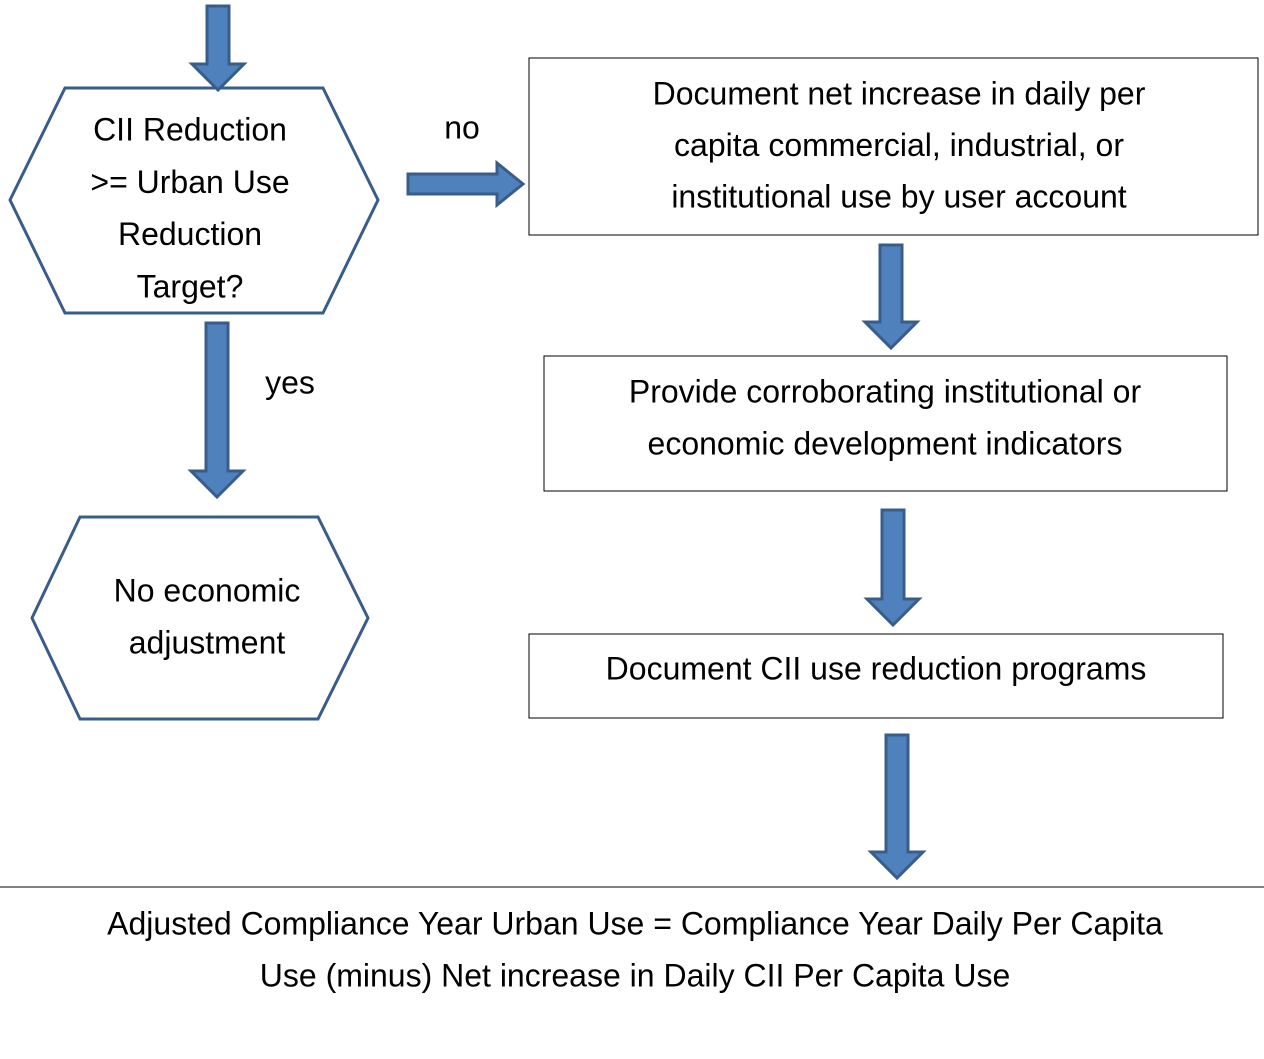  Describe the element at coordinates (189, 182) in the screenshot. I see `node-label: >= Urban Use` at that location.